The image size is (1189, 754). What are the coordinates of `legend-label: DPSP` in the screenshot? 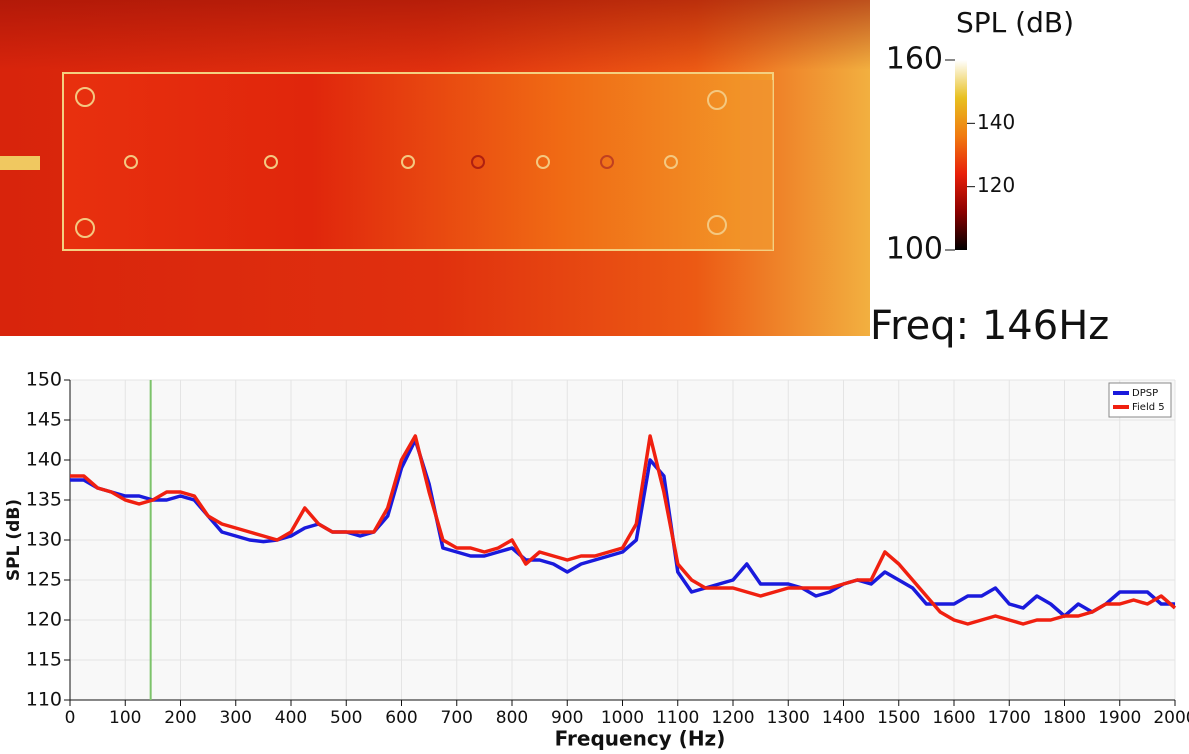 It's located at (1145, 393).